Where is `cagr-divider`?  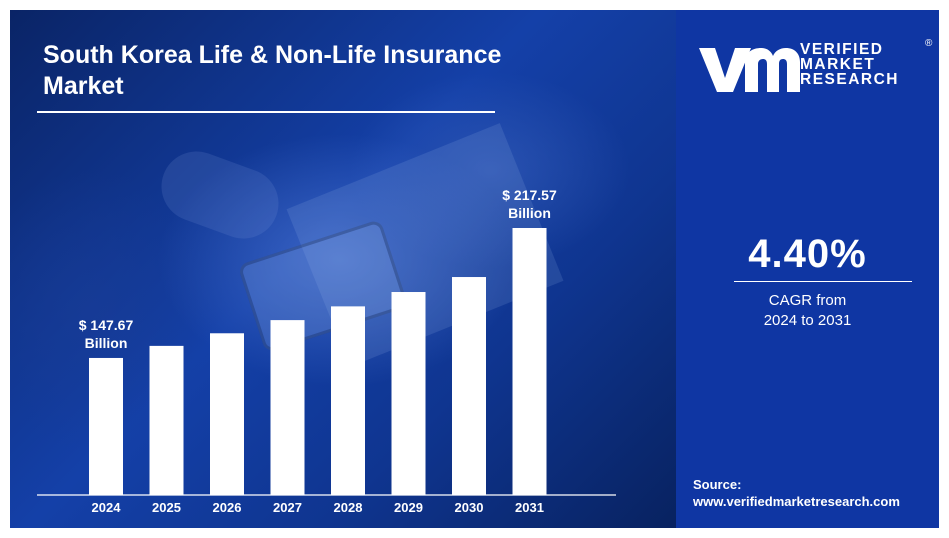
cagr-divider is located at coordinates (823, 281).